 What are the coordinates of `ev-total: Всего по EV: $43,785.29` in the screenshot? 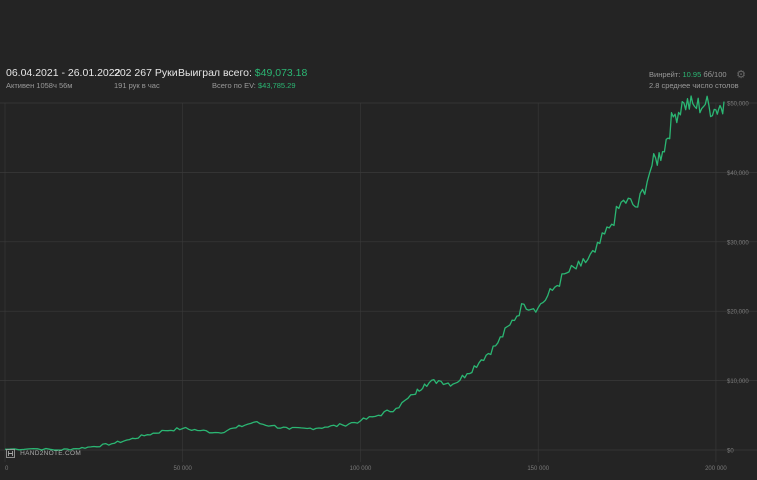 It's located at (254, 85).